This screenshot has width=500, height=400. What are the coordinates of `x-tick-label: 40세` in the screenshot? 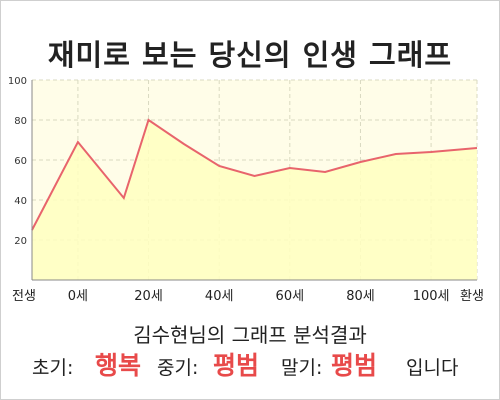 It's located at (219, 296).